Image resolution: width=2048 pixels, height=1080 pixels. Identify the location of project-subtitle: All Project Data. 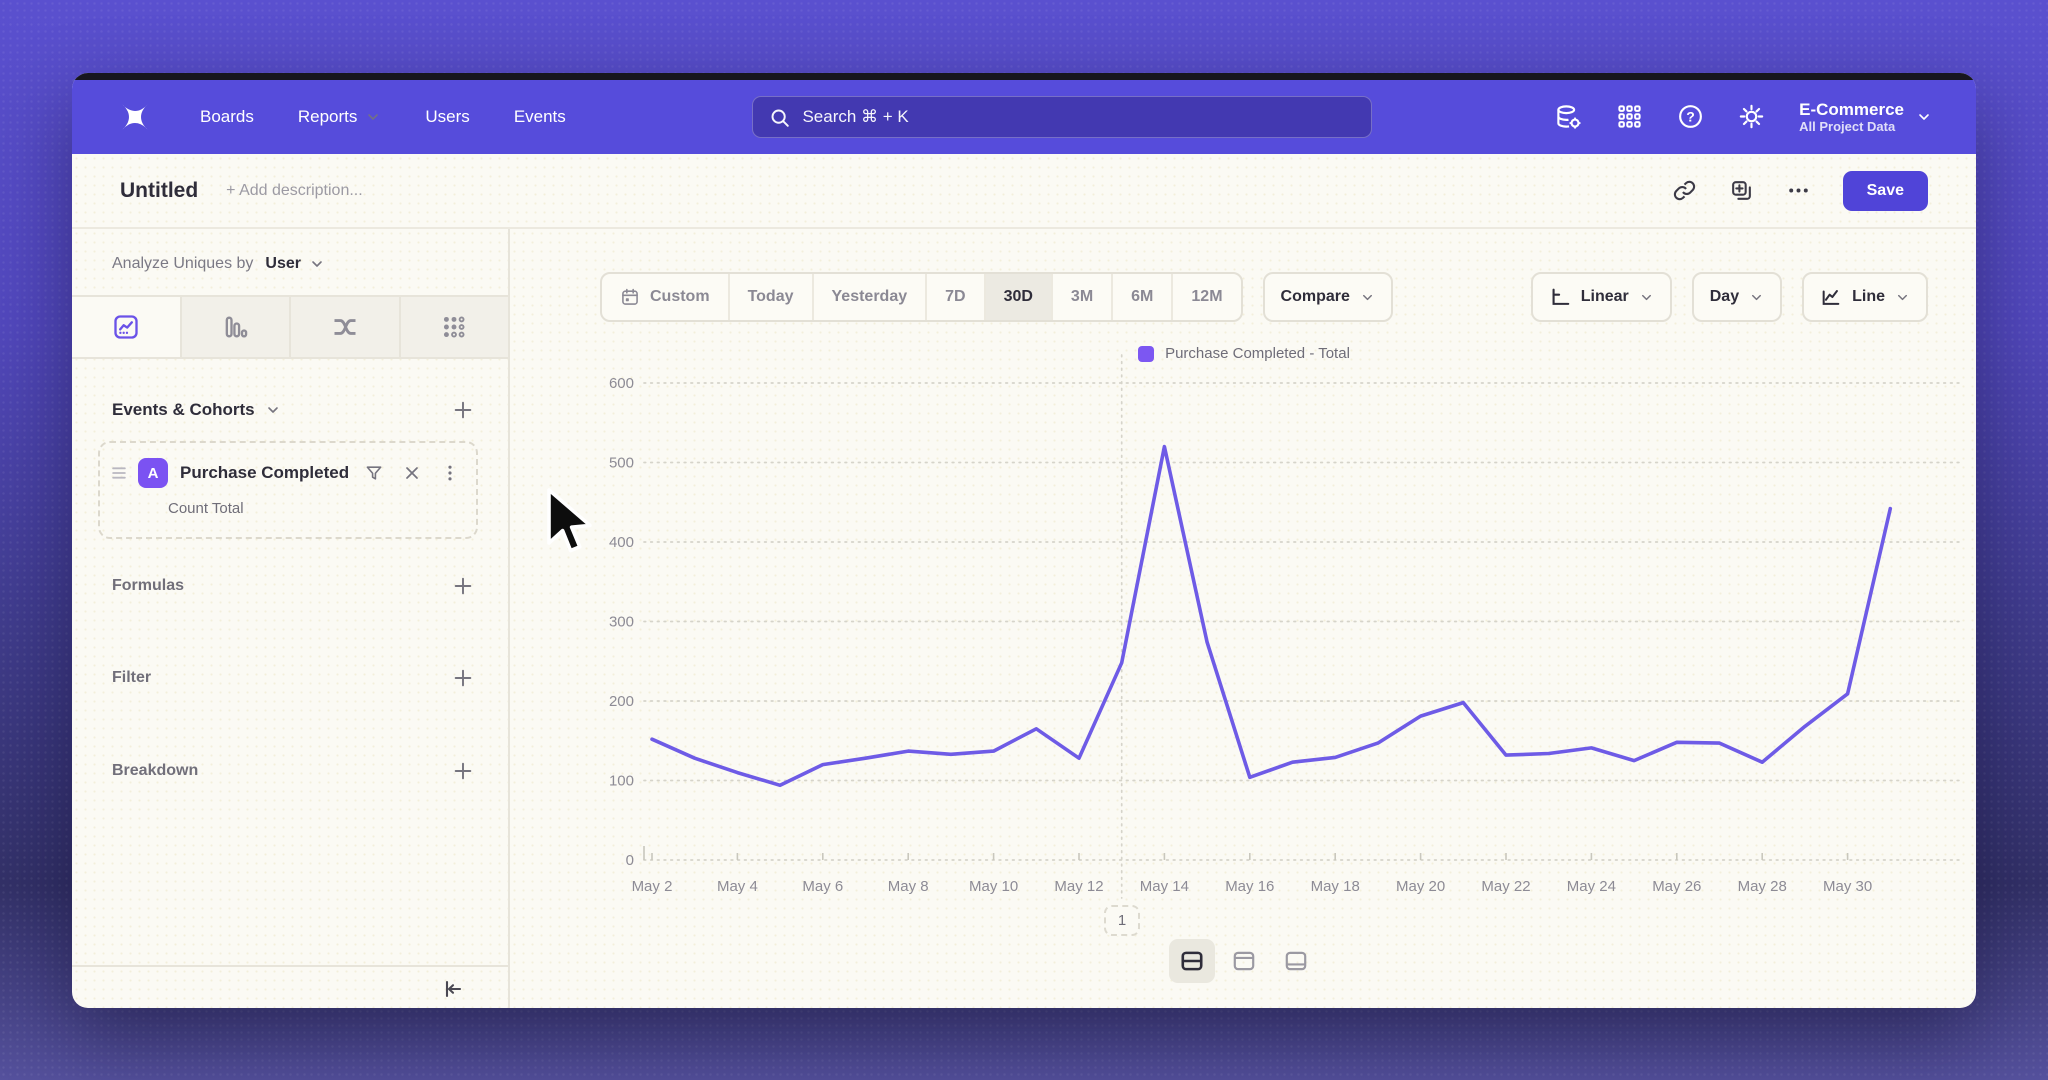
(1847, 127).